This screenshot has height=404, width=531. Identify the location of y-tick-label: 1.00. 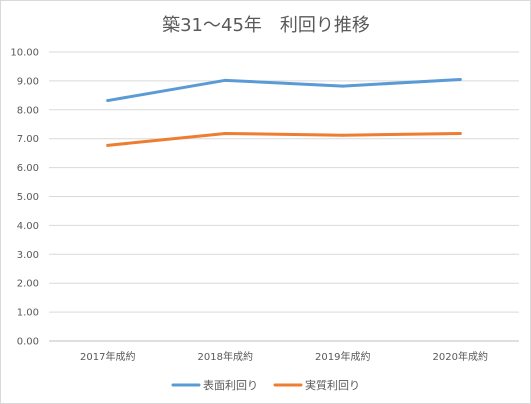
(28, 313).